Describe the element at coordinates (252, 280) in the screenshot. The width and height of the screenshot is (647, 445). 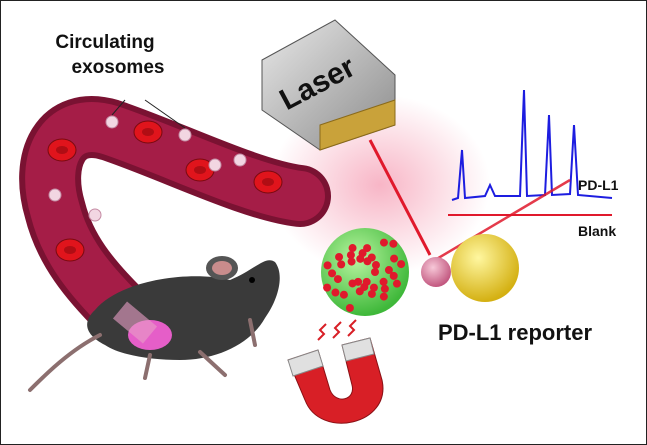
I see `mouse-eye` at that location.